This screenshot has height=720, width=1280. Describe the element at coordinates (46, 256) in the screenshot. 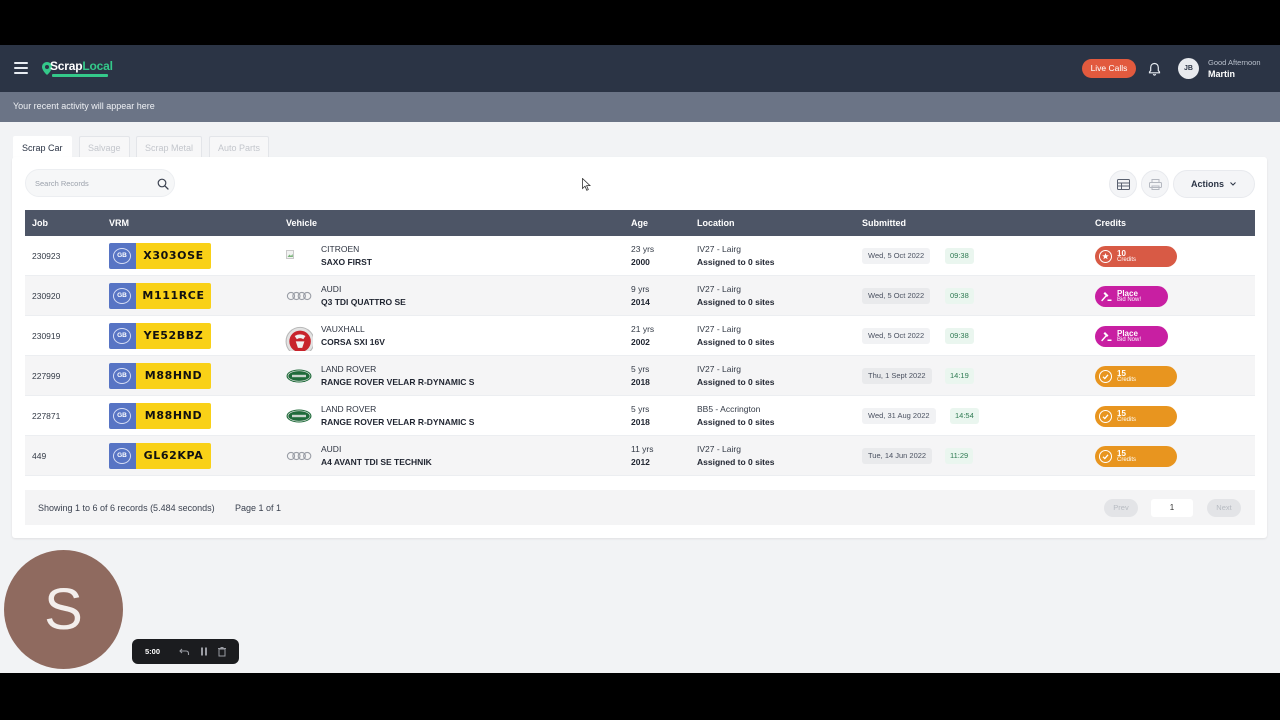

I see `job-number: 230923` at that location.